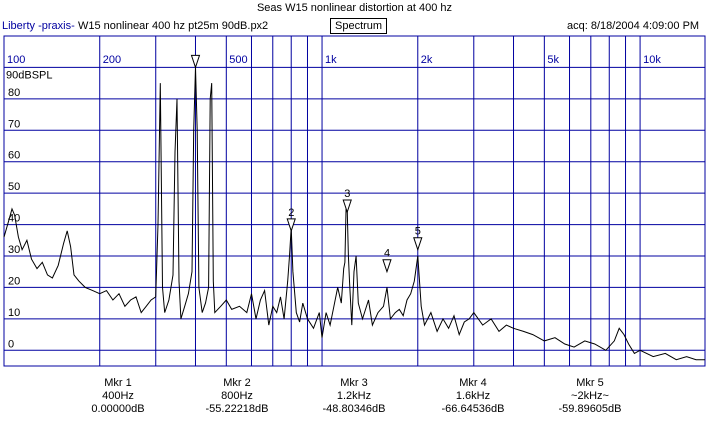 The image size is (709, 426). What do you see at coordinates (118, 409) in the screenshot?
I see `marker-1-value: 0.00000dB` at bounding box center [118, 409].